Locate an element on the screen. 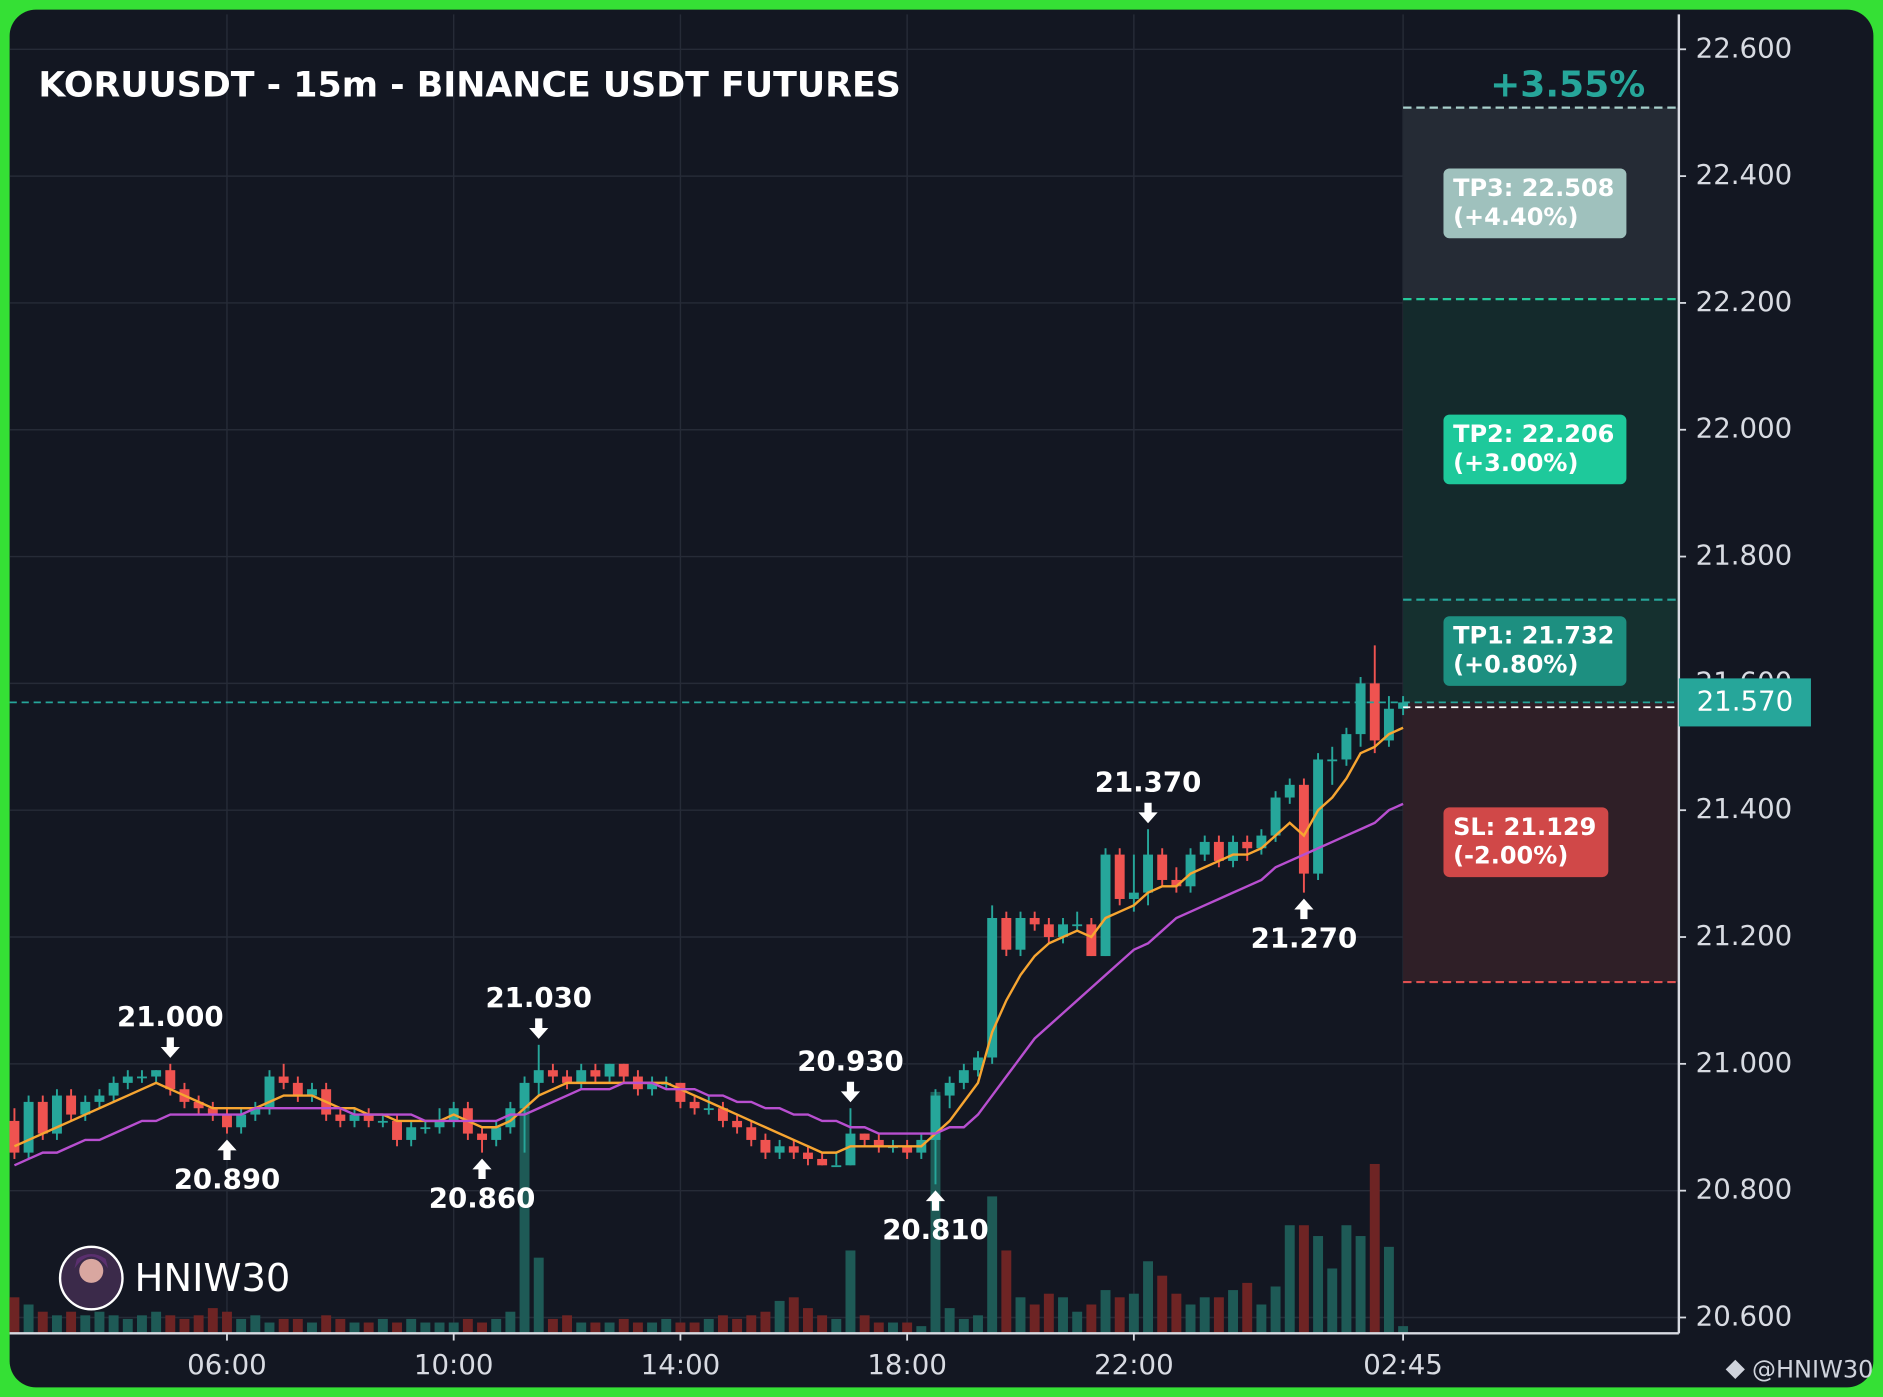 Image resolution: width=1883 pixels, height=1397 pixels. high-label: 21.000 is located at coordinates (170, 1016).